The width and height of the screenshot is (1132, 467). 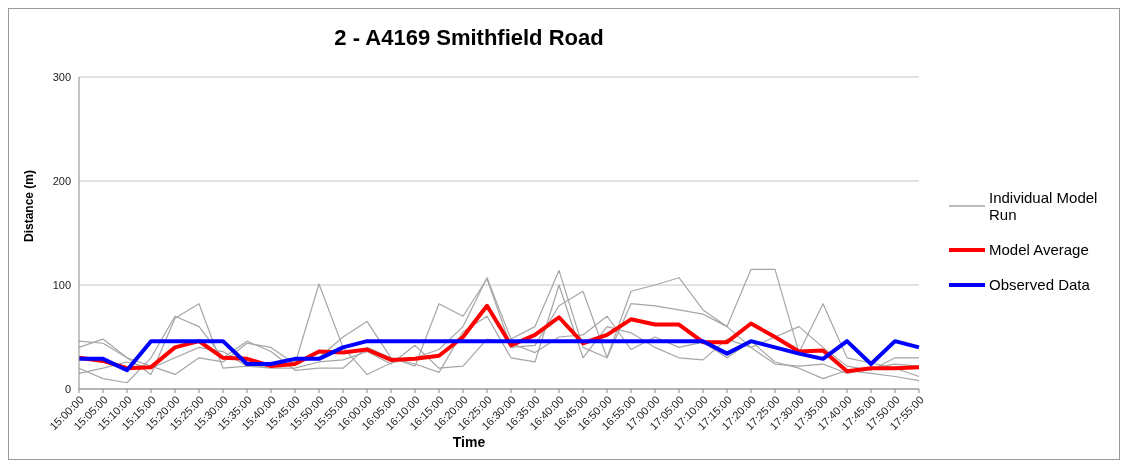 I want to click on legend-label: Model Average, so click(x=1039, y=249).